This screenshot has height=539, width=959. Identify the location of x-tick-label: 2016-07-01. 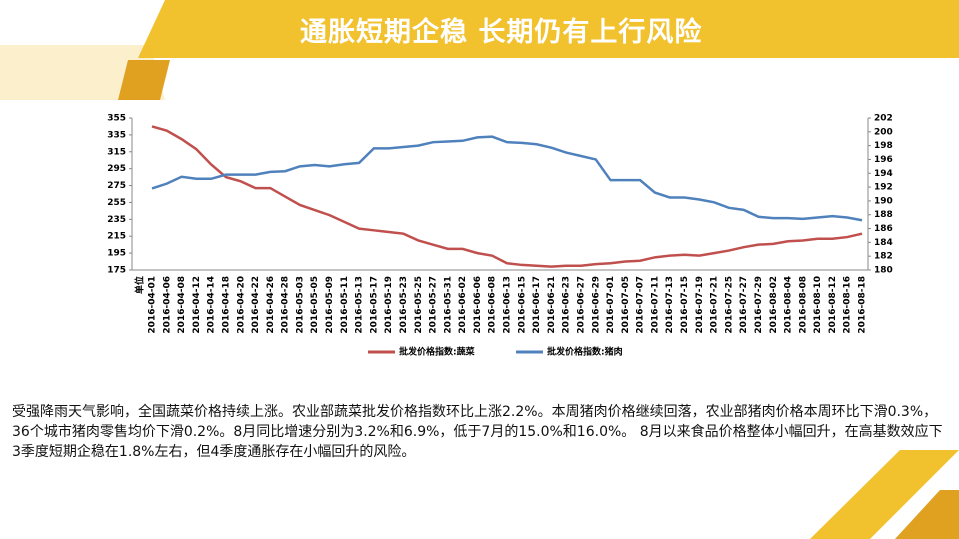
(611, 305).